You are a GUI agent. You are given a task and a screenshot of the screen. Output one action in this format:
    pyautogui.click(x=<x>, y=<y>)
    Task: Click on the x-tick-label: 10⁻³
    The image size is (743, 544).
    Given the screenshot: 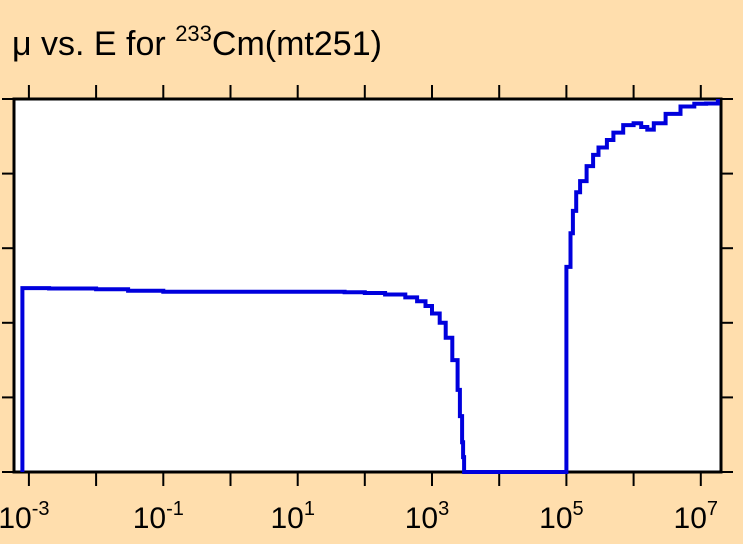 What is the action you would take?
    pyautogui.click(x=24, y=516)
    